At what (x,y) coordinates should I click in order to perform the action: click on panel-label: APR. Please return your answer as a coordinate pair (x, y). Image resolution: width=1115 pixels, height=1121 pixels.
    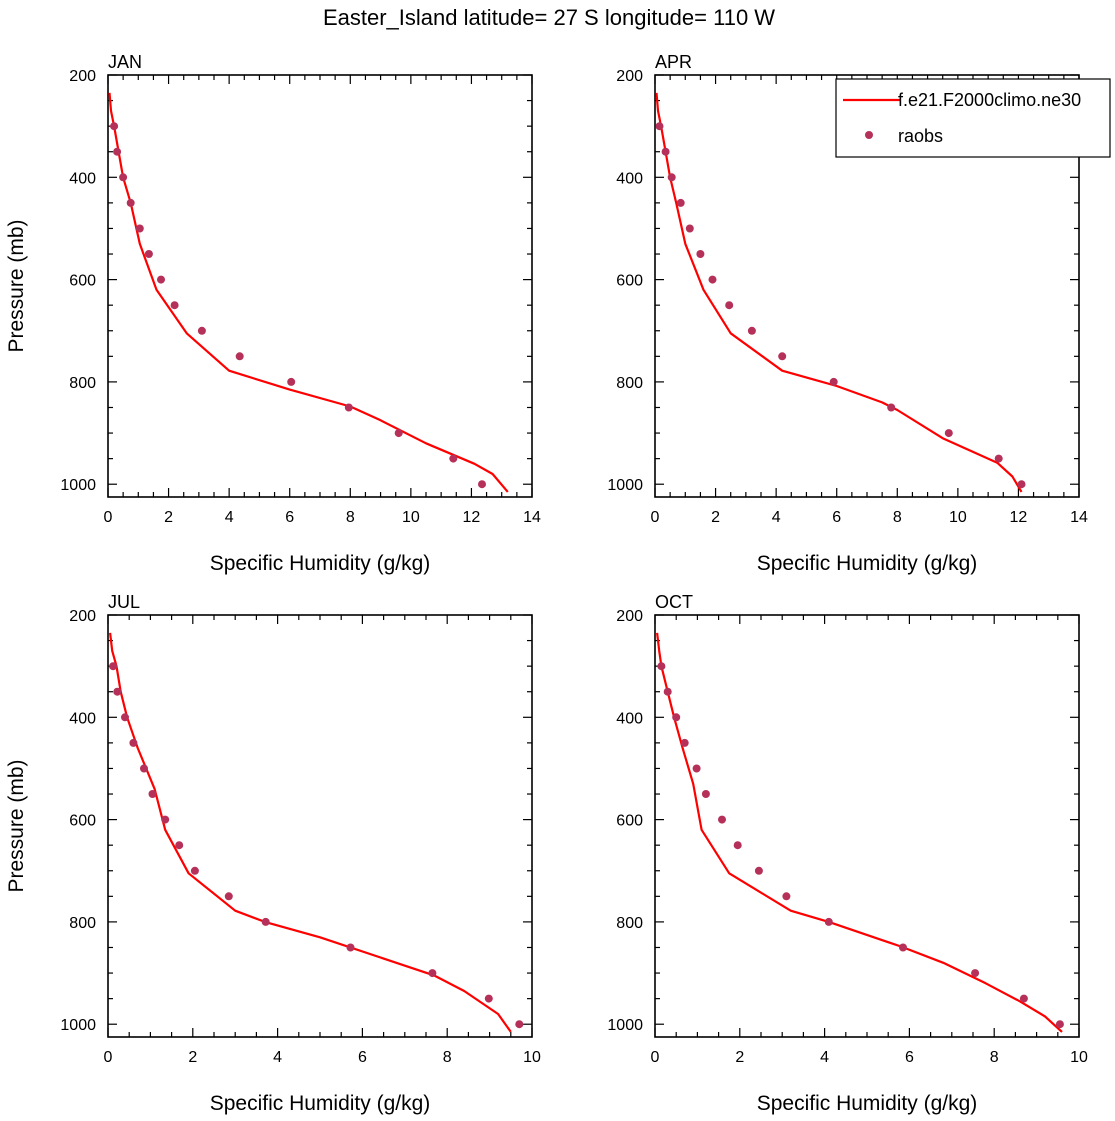
    Looking at the image, I should click on (673, 62).